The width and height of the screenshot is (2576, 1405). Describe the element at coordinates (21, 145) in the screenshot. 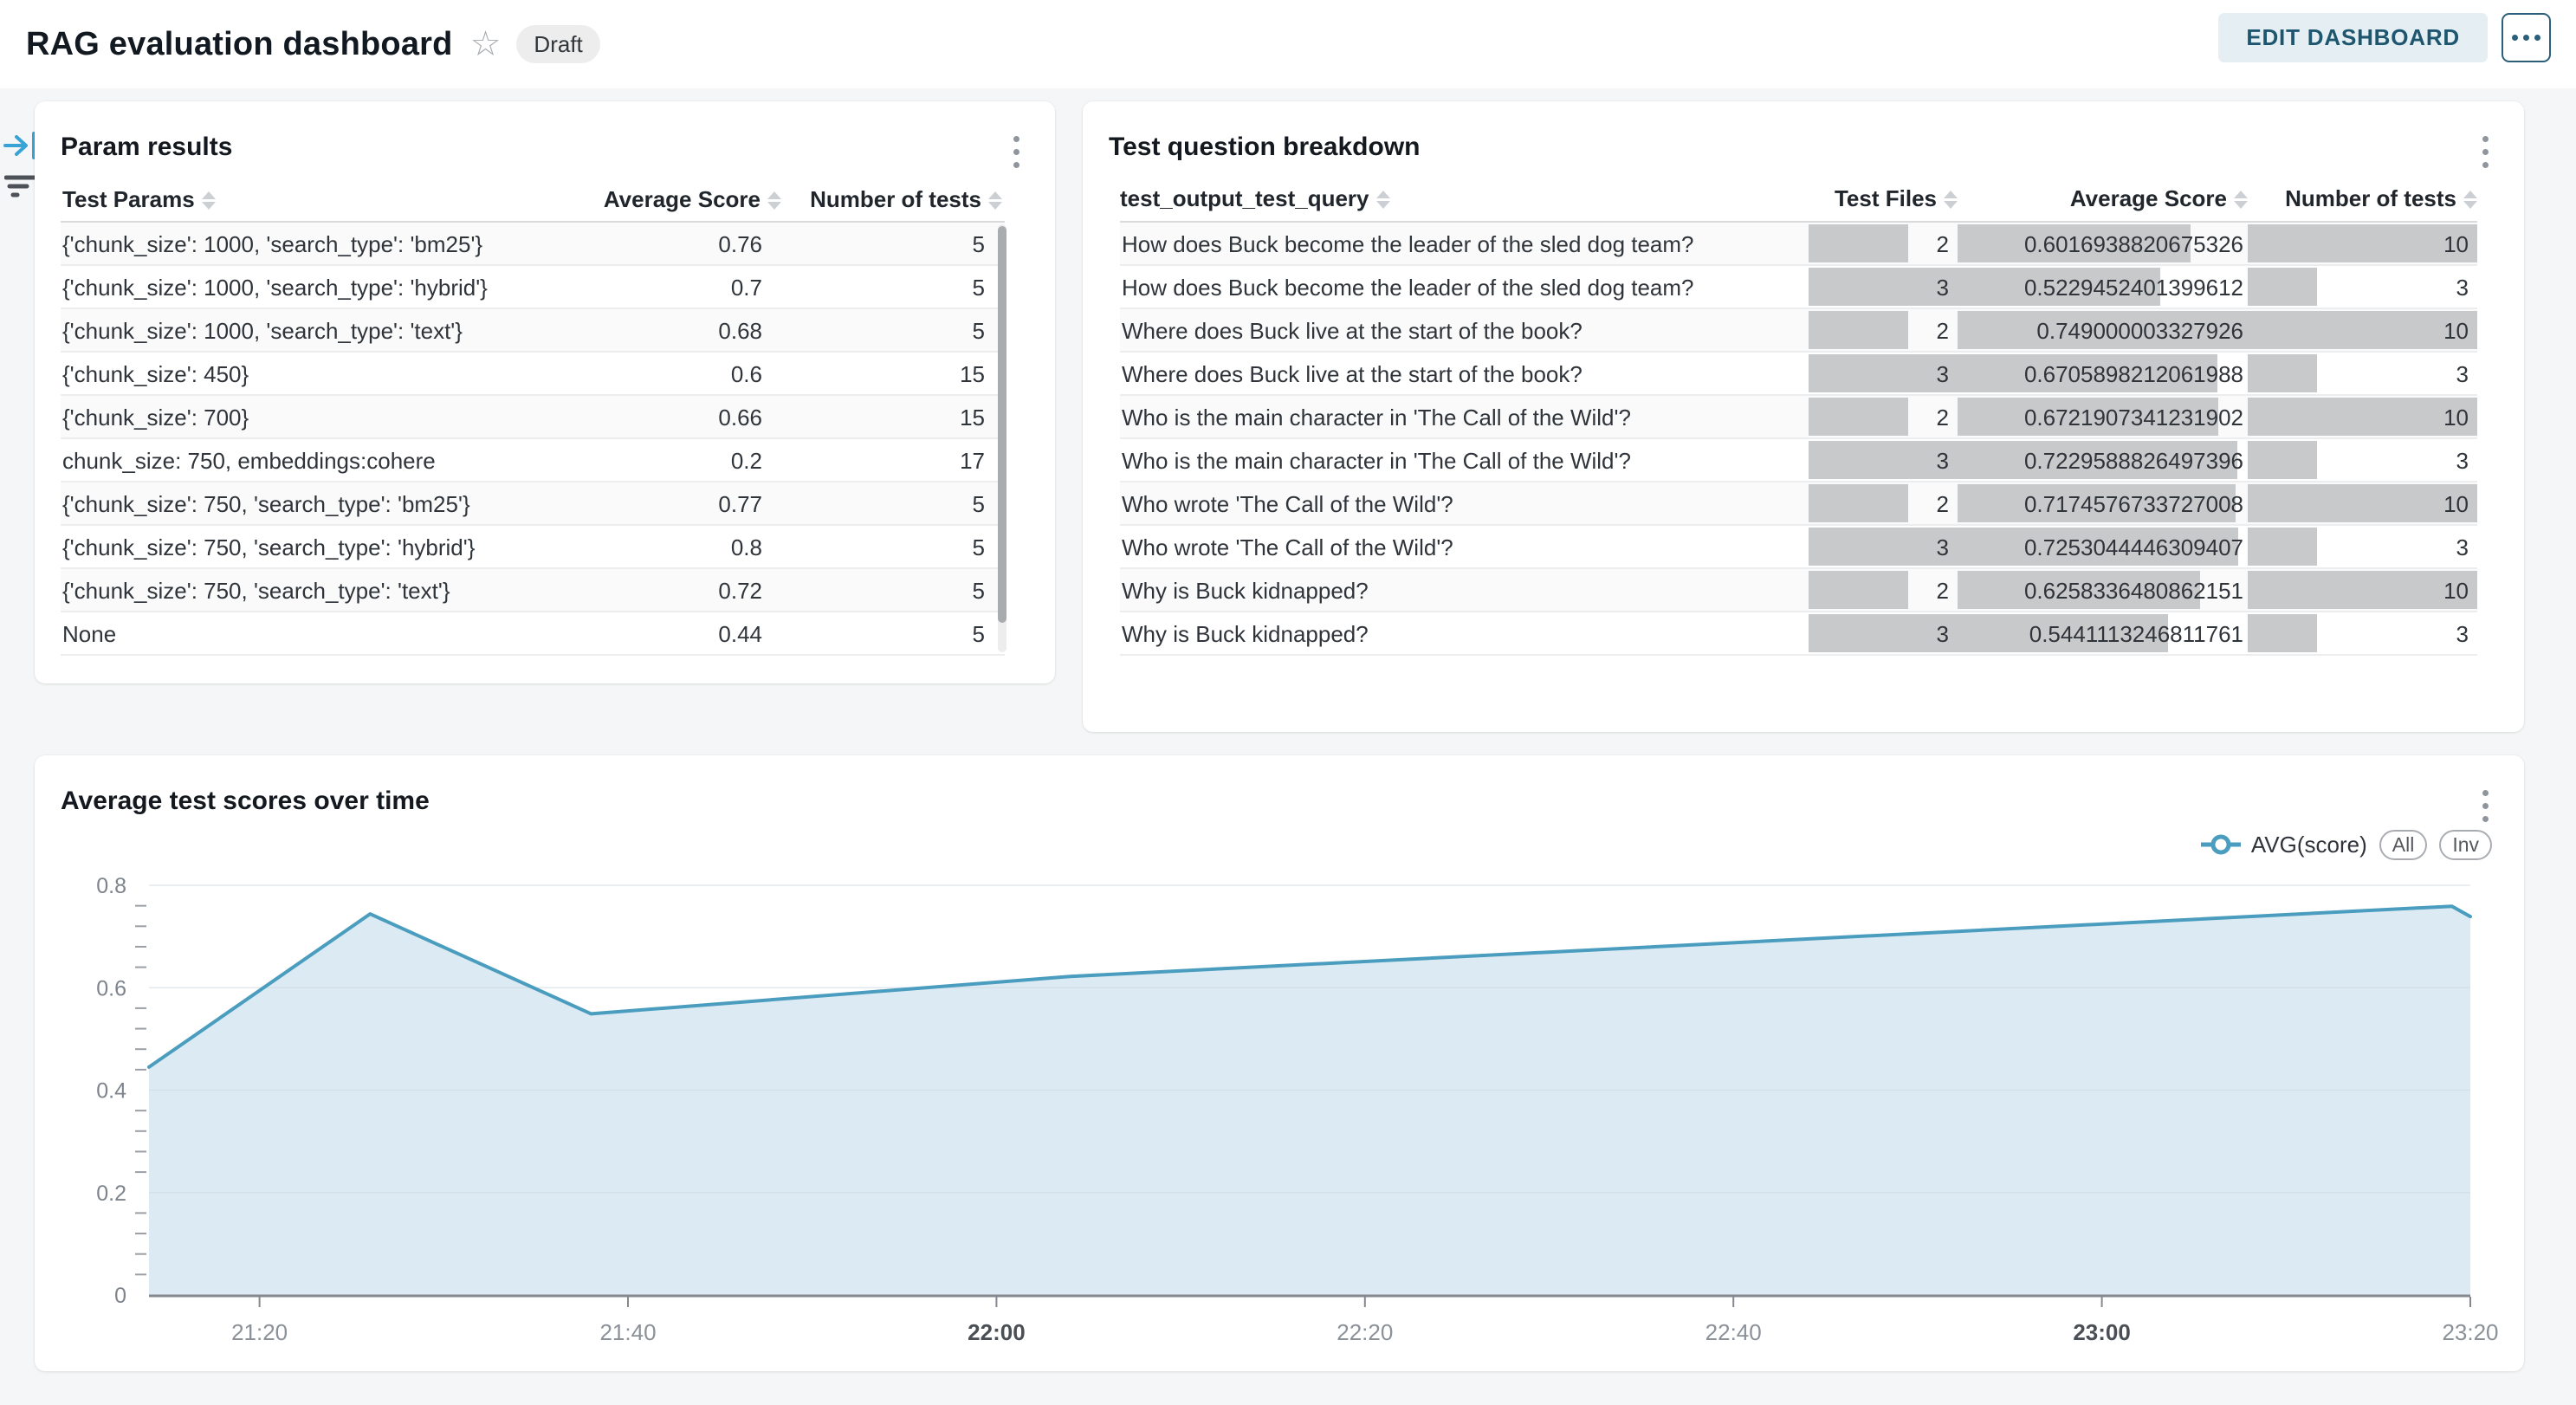

I see `collapse-panel-icon` at that location.